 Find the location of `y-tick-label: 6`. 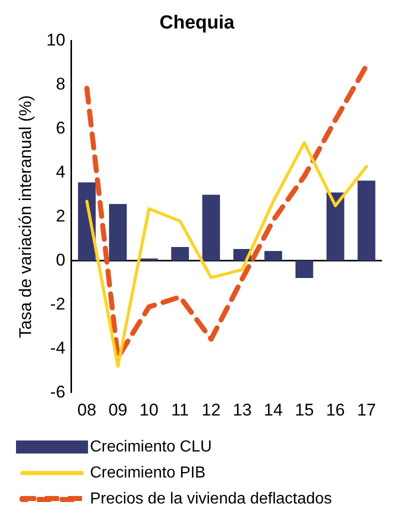

y-tick-label: 6 is located at coordinates (61, 128).